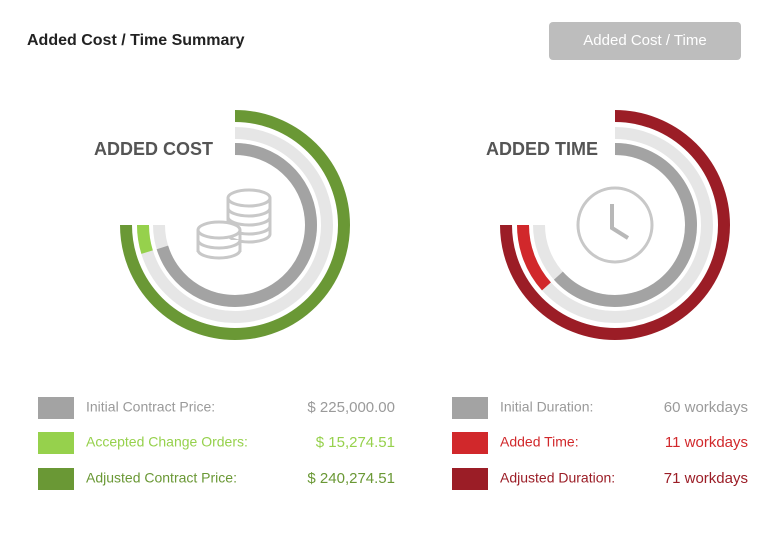 The width and height of the screenshot is (780, 534). I want to click on coins-icon, so click(234, 224).